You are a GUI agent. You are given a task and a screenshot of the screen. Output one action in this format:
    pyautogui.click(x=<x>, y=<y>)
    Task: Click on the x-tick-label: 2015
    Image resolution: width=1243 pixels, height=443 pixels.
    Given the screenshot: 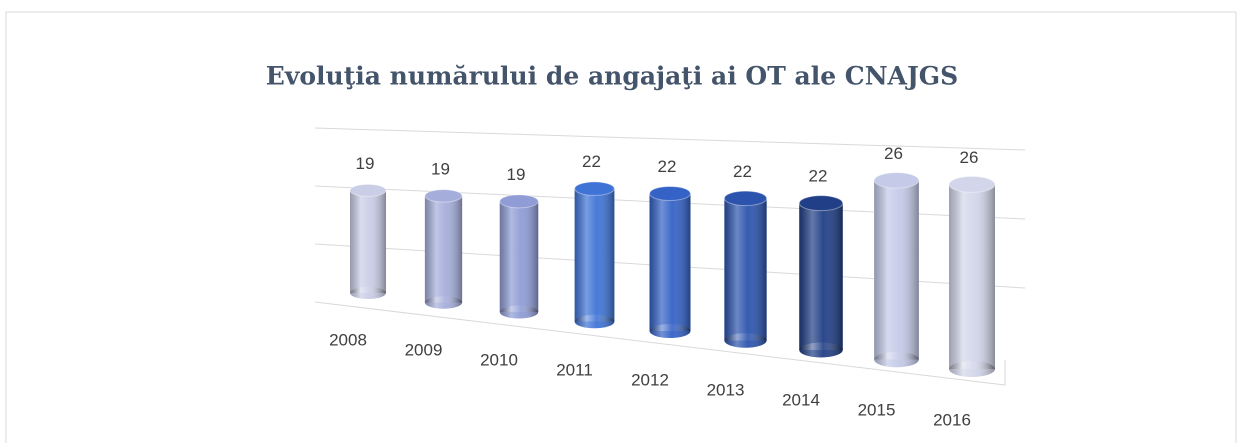 What is the action you would take?
    pyautogui.click(x=877, y=409)
    